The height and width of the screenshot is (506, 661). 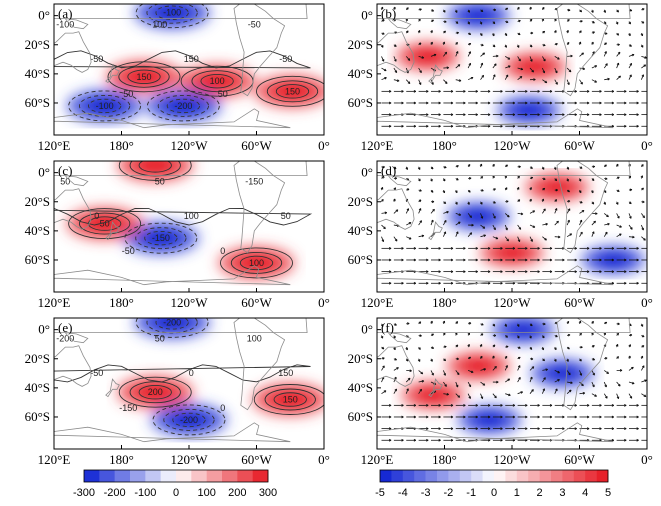 I want to click on positive-anomaly-core, so click(x=557, y=187).